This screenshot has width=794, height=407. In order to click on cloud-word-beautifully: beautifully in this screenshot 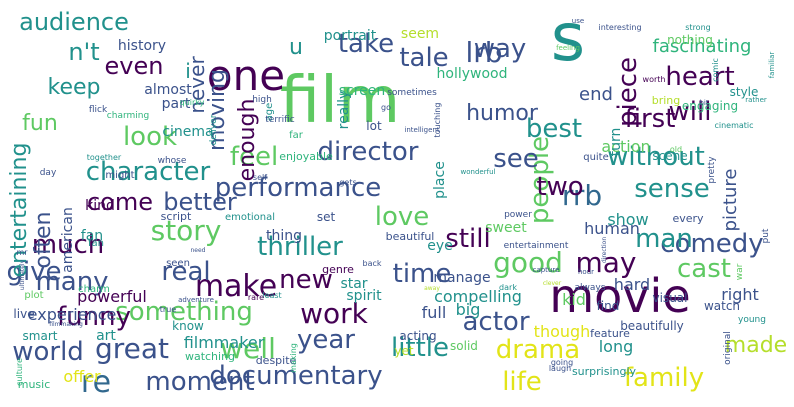, I will do `click(652, 326)`.